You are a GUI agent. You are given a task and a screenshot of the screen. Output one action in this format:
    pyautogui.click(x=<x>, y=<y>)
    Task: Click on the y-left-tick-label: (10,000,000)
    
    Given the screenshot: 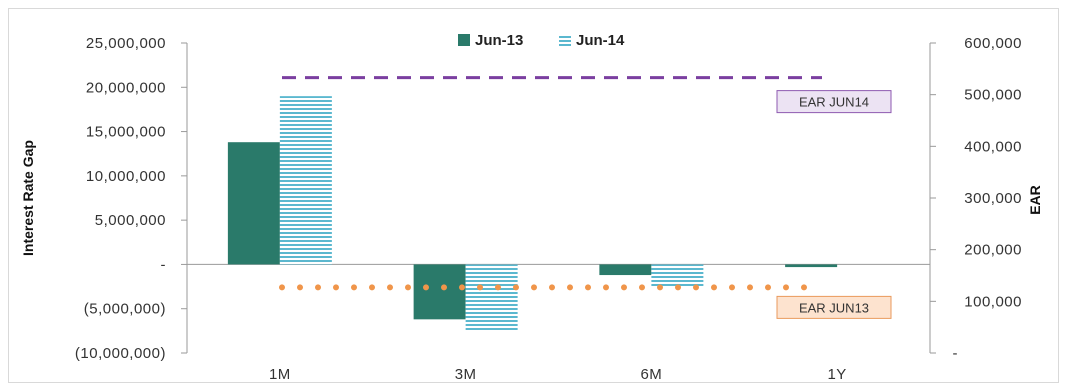 What is the action you would take?
    pyautogui.click(x=120, y=353)
    